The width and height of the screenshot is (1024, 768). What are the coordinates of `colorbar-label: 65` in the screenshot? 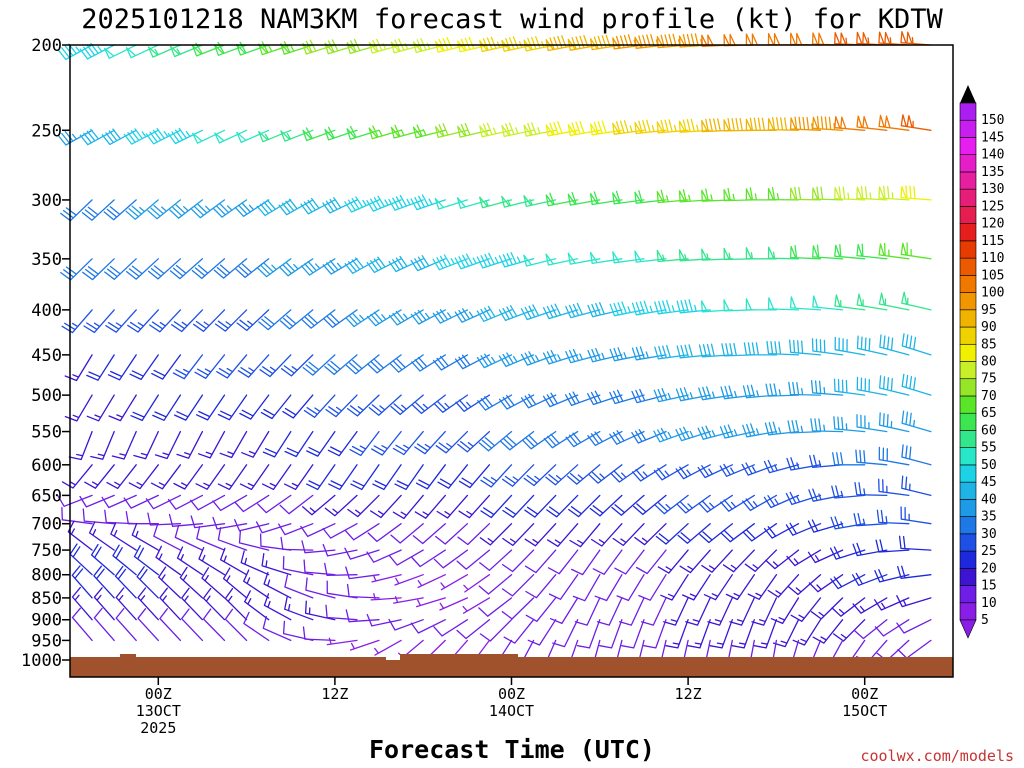 It's located at (989, 413).